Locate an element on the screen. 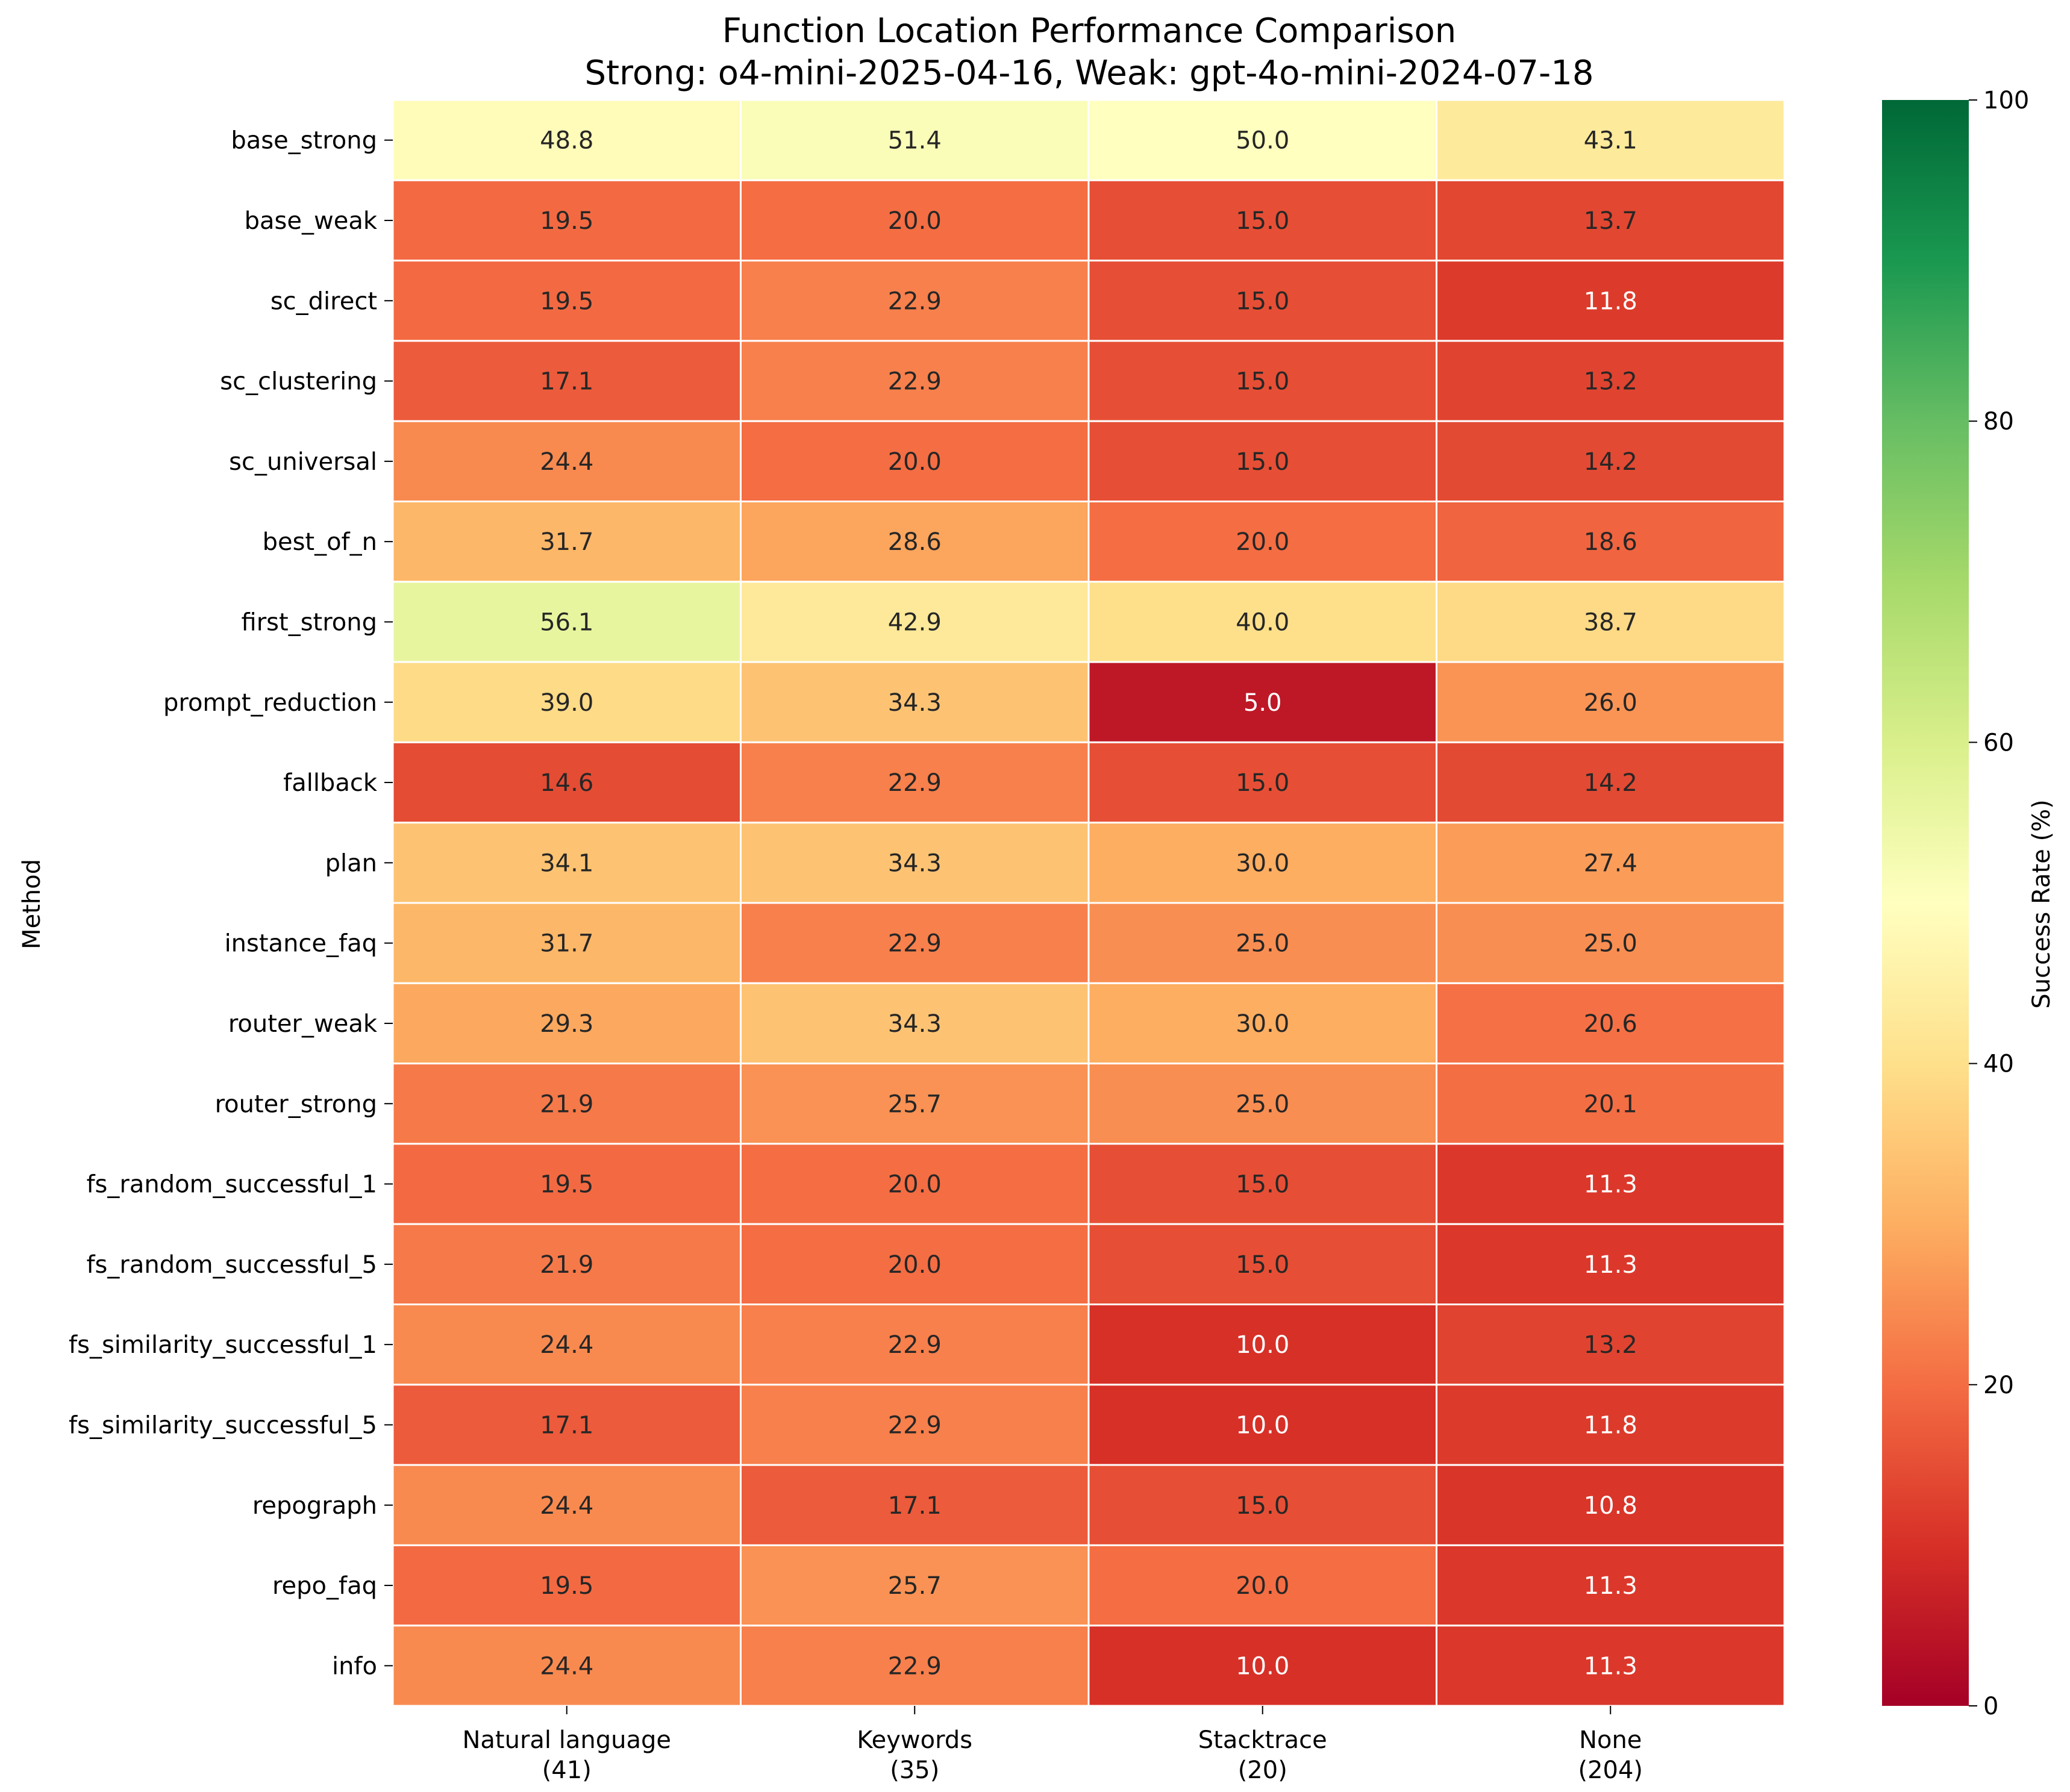  row-label: sc_direct is located at coordinates (324, 301).